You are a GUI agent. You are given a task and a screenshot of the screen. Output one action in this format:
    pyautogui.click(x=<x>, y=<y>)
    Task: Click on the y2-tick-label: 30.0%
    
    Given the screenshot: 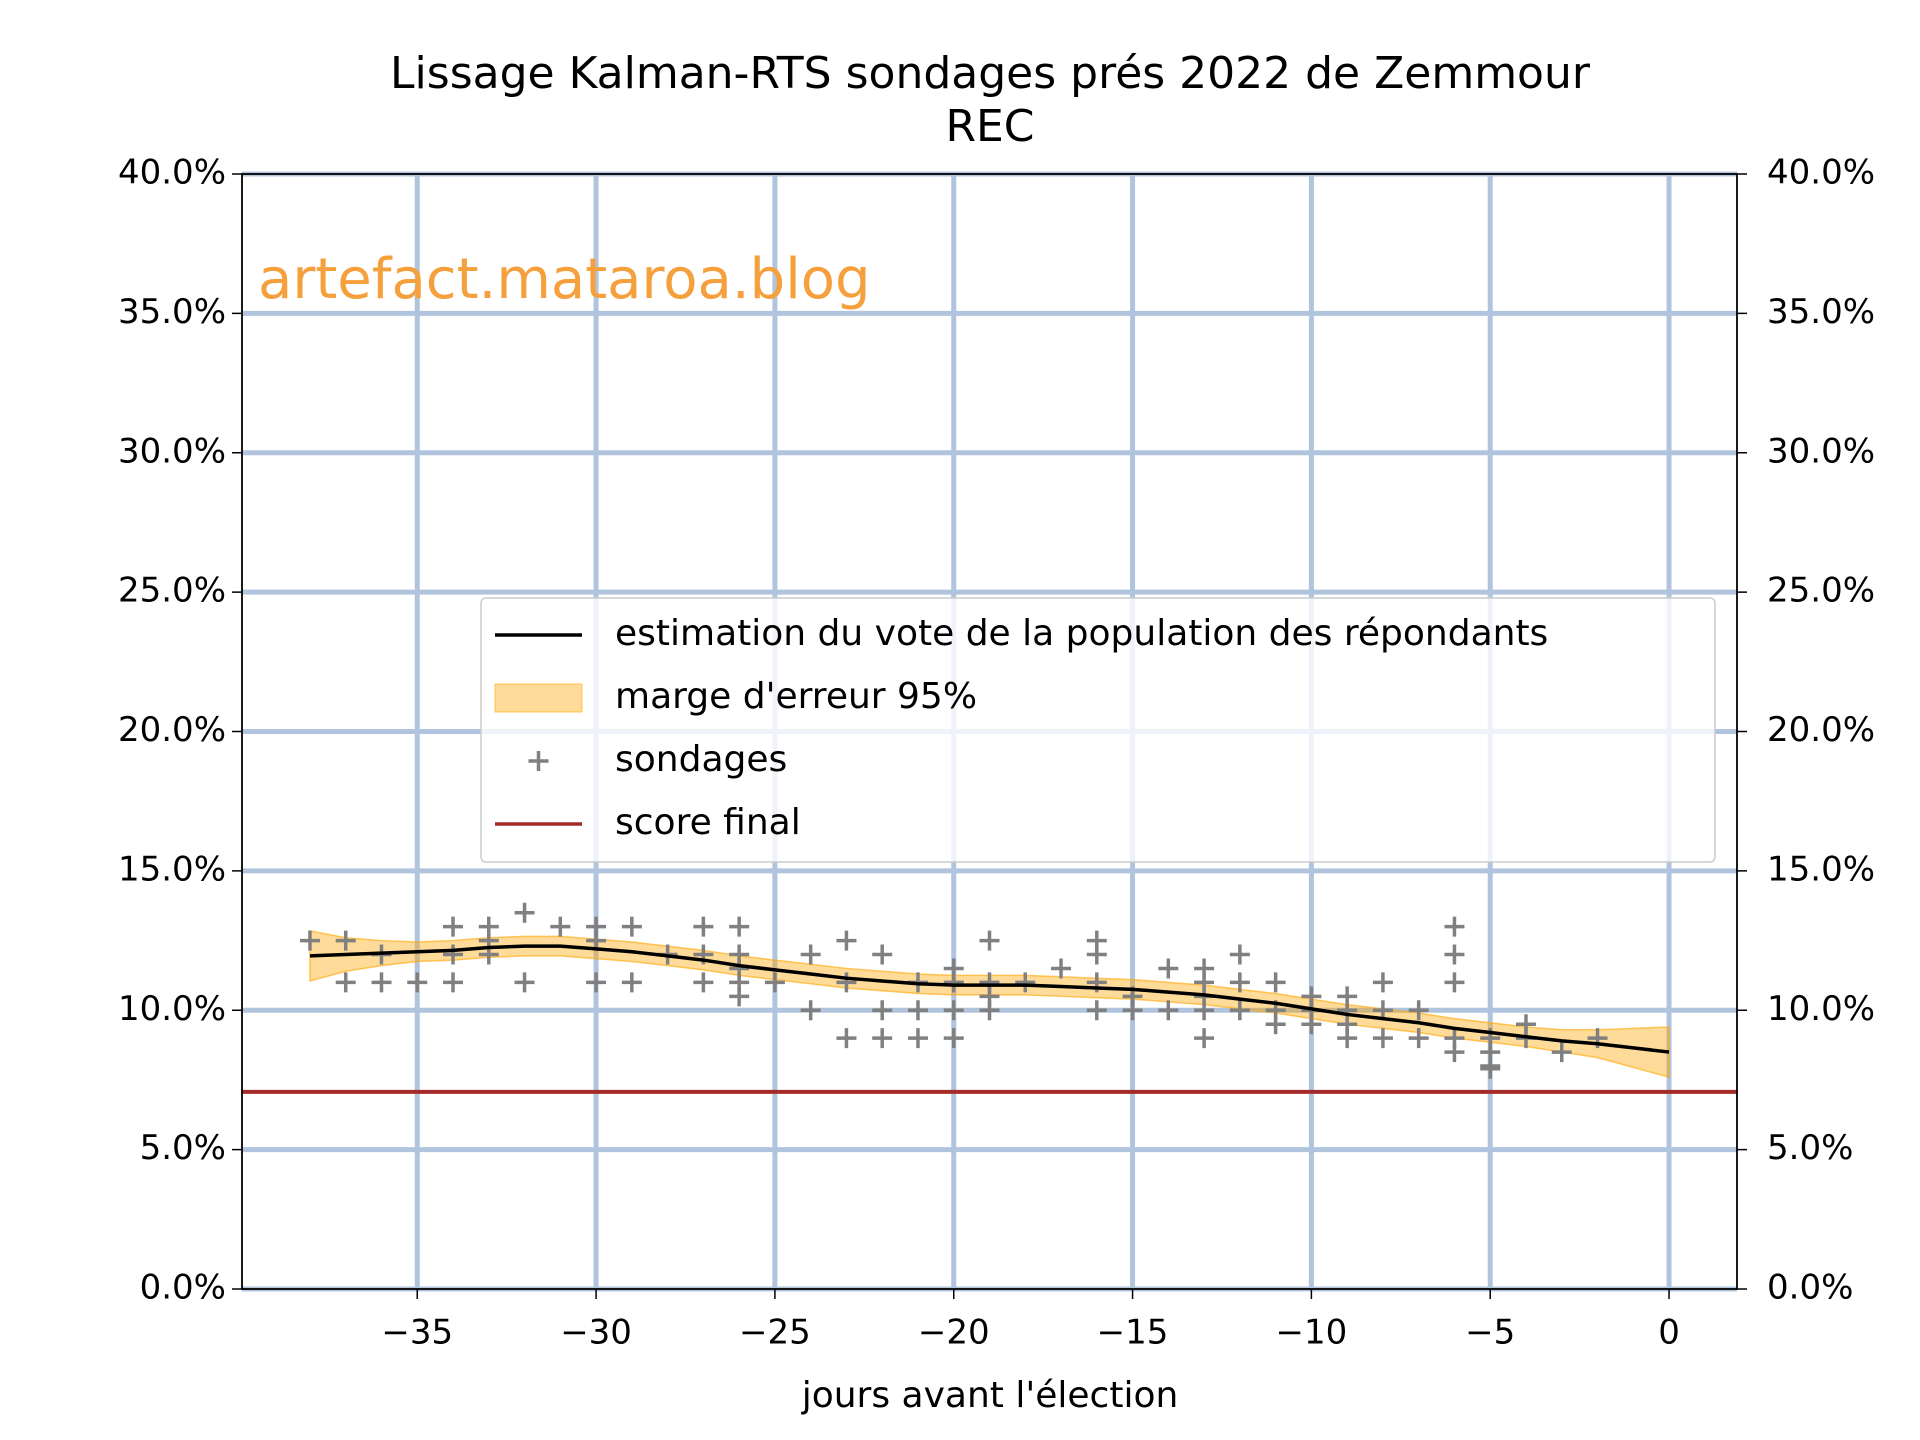 What is the action you would take?
    pyautogui.click(x=1821, y=451)
    